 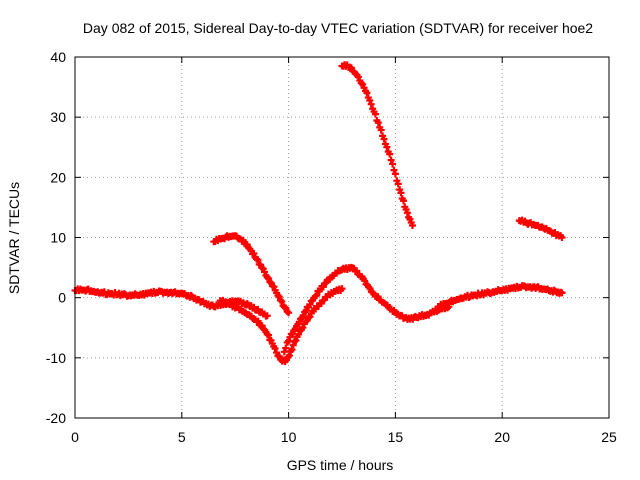 I want to click on x-axis-label: GPS time / hours, so click(x=340, y=465).